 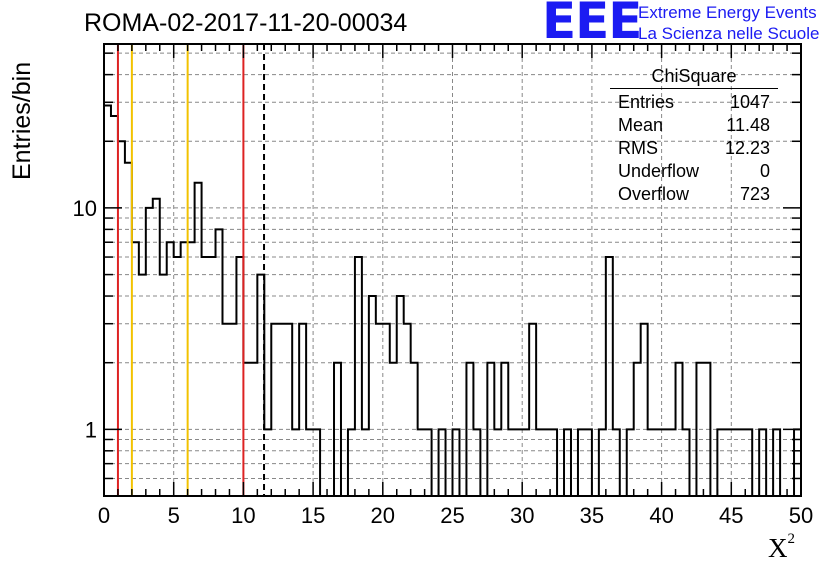 What do you see at coordinates (646, 102) in the screenshot?
I see `stats-label: Entries` at bounding box center [646, 102].